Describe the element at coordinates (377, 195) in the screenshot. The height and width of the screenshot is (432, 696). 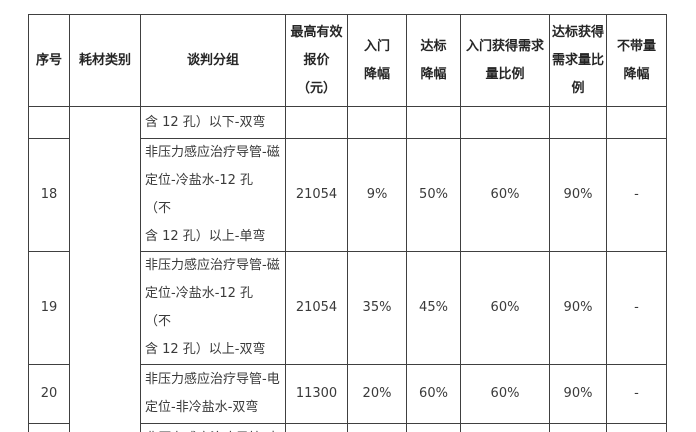
I see `cell-entry-reduction: 9%` at that location.